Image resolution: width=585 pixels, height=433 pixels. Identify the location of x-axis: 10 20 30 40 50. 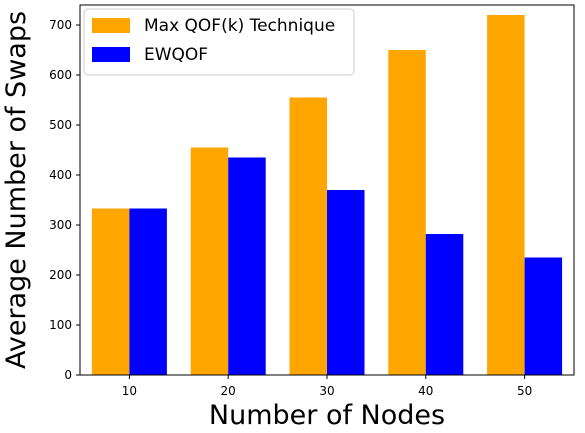
(327, 386).